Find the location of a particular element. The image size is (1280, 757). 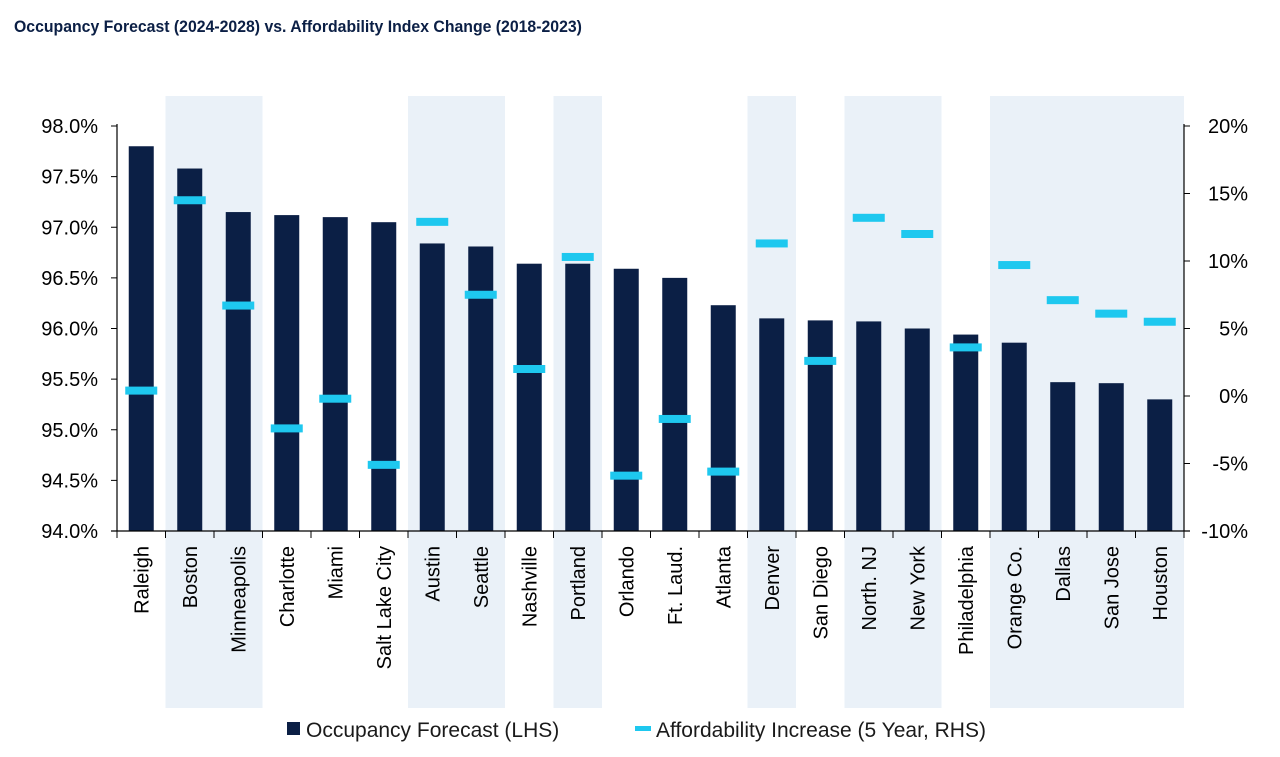

category-label: Raleigh is located at coordinates (142, 580).